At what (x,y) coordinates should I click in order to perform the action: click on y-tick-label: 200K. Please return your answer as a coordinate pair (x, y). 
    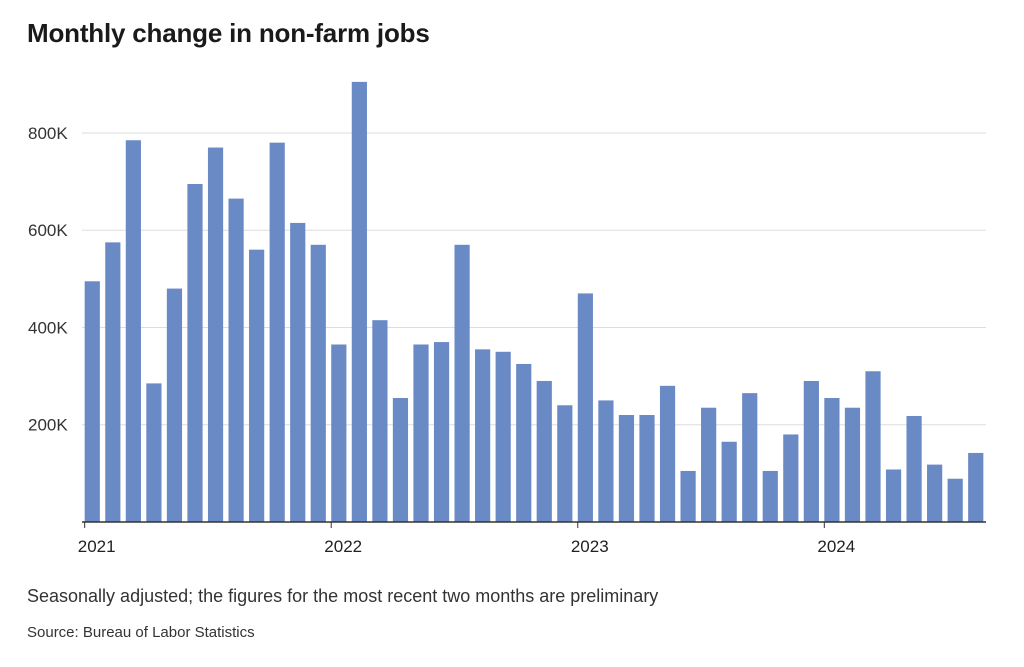
    Looking at the image, I should click on (48, 425).